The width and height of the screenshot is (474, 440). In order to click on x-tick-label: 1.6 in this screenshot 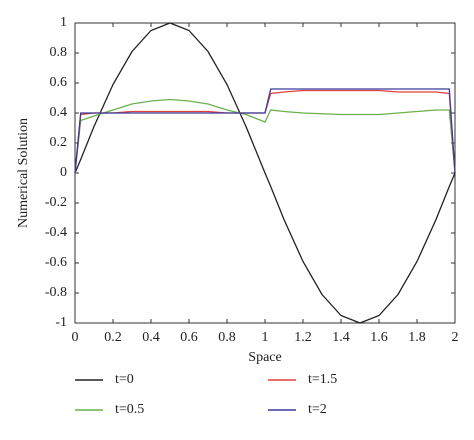, I will do `click(379, 337)`.